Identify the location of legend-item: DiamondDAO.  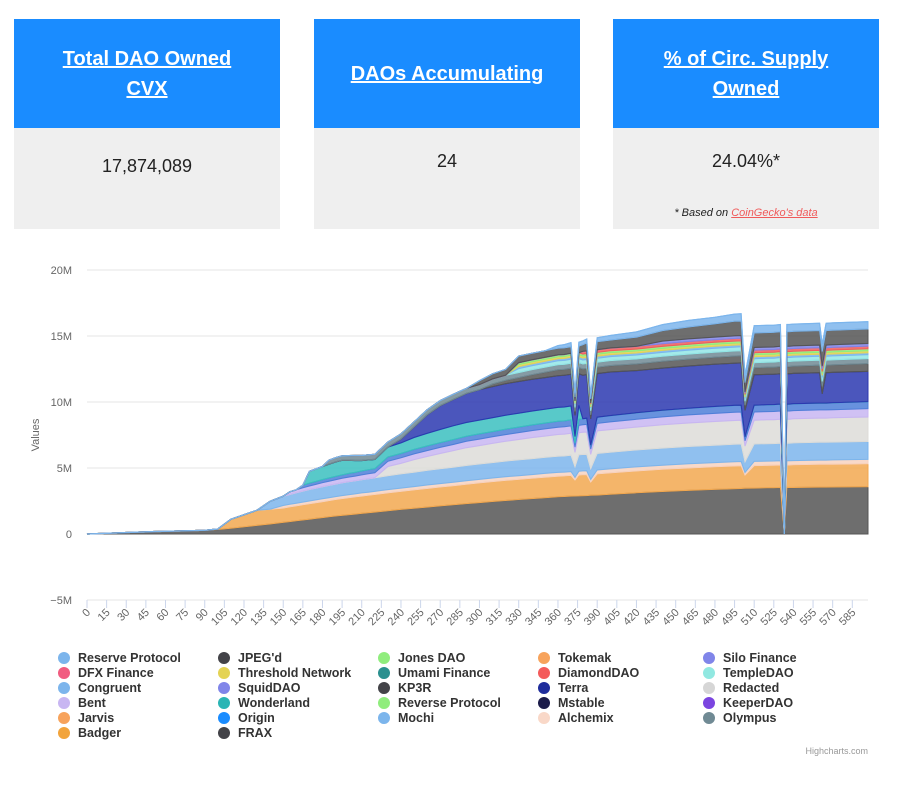
(588, 673).